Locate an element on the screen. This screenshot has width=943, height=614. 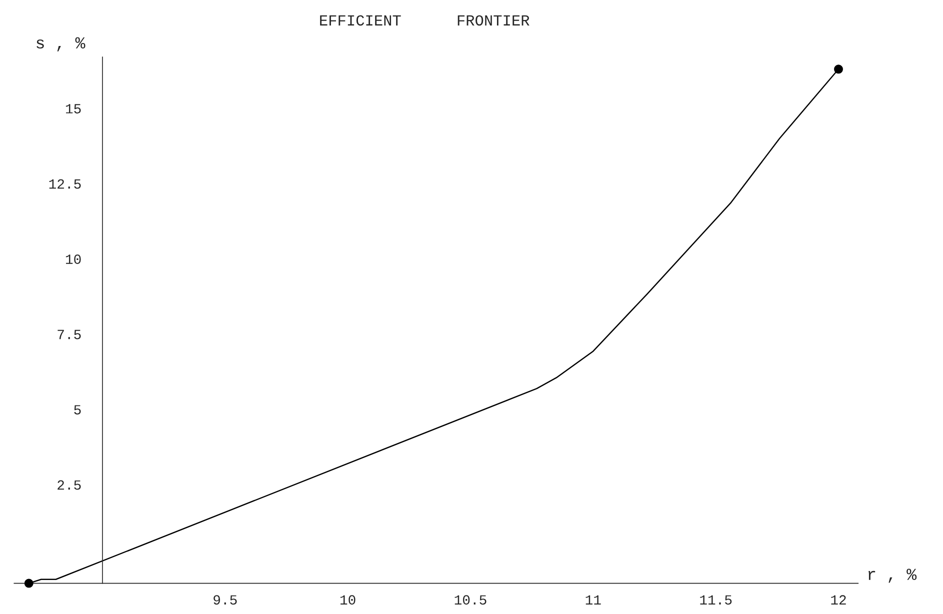
x-tick-label: 11.5 is located at coordinates (716, 600).